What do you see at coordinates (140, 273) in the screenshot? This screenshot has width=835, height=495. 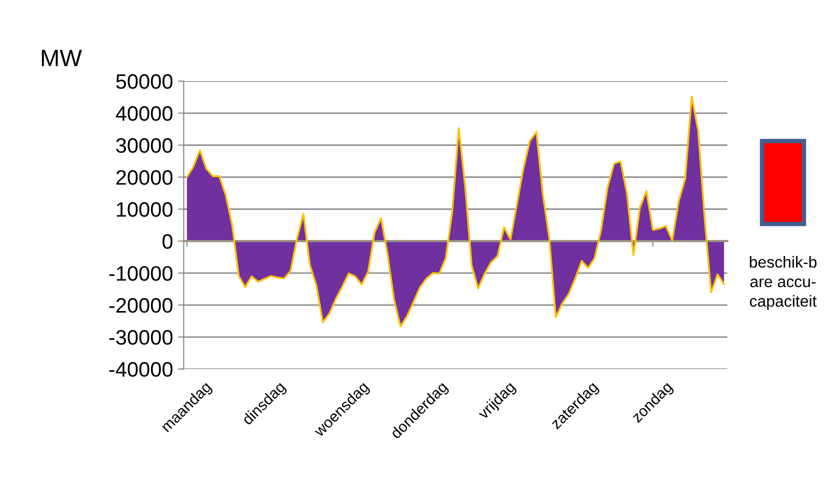 I see `y-tick-label: -10000` at bounding box center [140, 273].